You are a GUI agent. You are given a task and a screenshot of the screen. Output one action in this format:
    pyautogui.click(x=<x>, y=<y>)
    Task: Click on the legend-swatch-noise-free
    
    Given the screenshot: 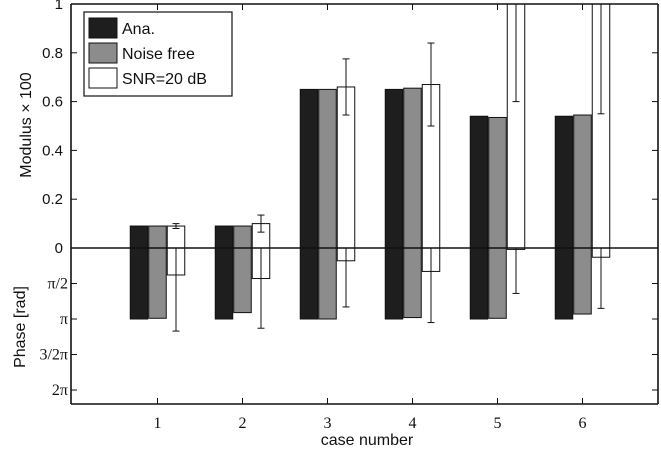 What is the action you would take?
    pyautogui.click(x=103, y=53)
    